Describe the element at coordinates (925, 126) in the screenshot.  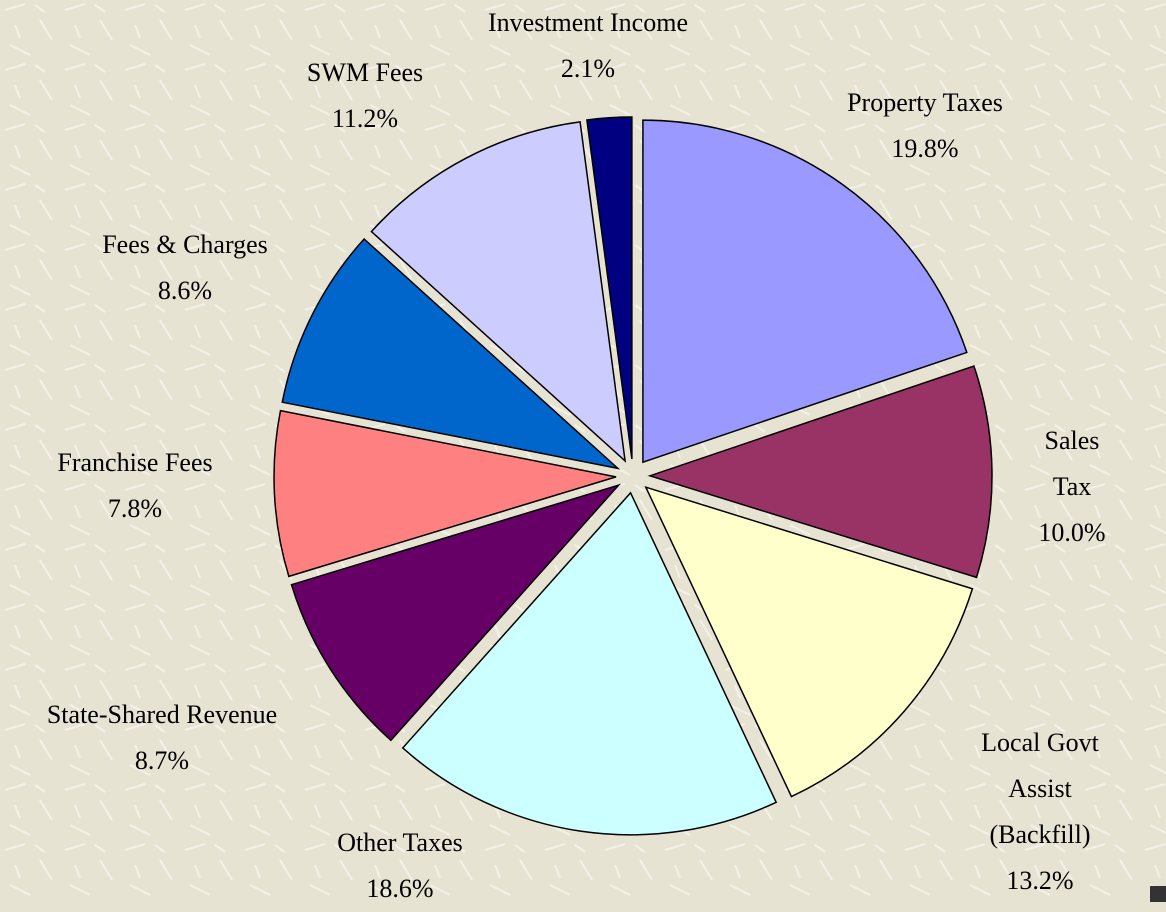
I see `slice-label: Property Taxes 19.8%` at that location.